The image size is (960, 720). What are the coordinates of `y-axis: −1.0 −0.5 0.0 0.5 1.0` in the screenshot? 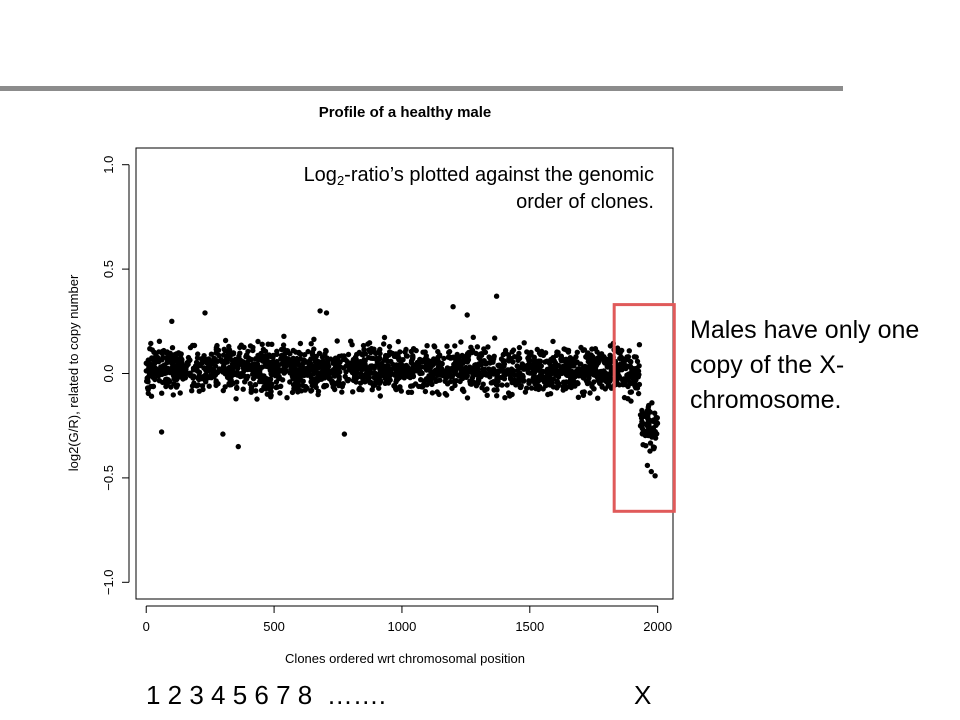 It's located at (115, 375).